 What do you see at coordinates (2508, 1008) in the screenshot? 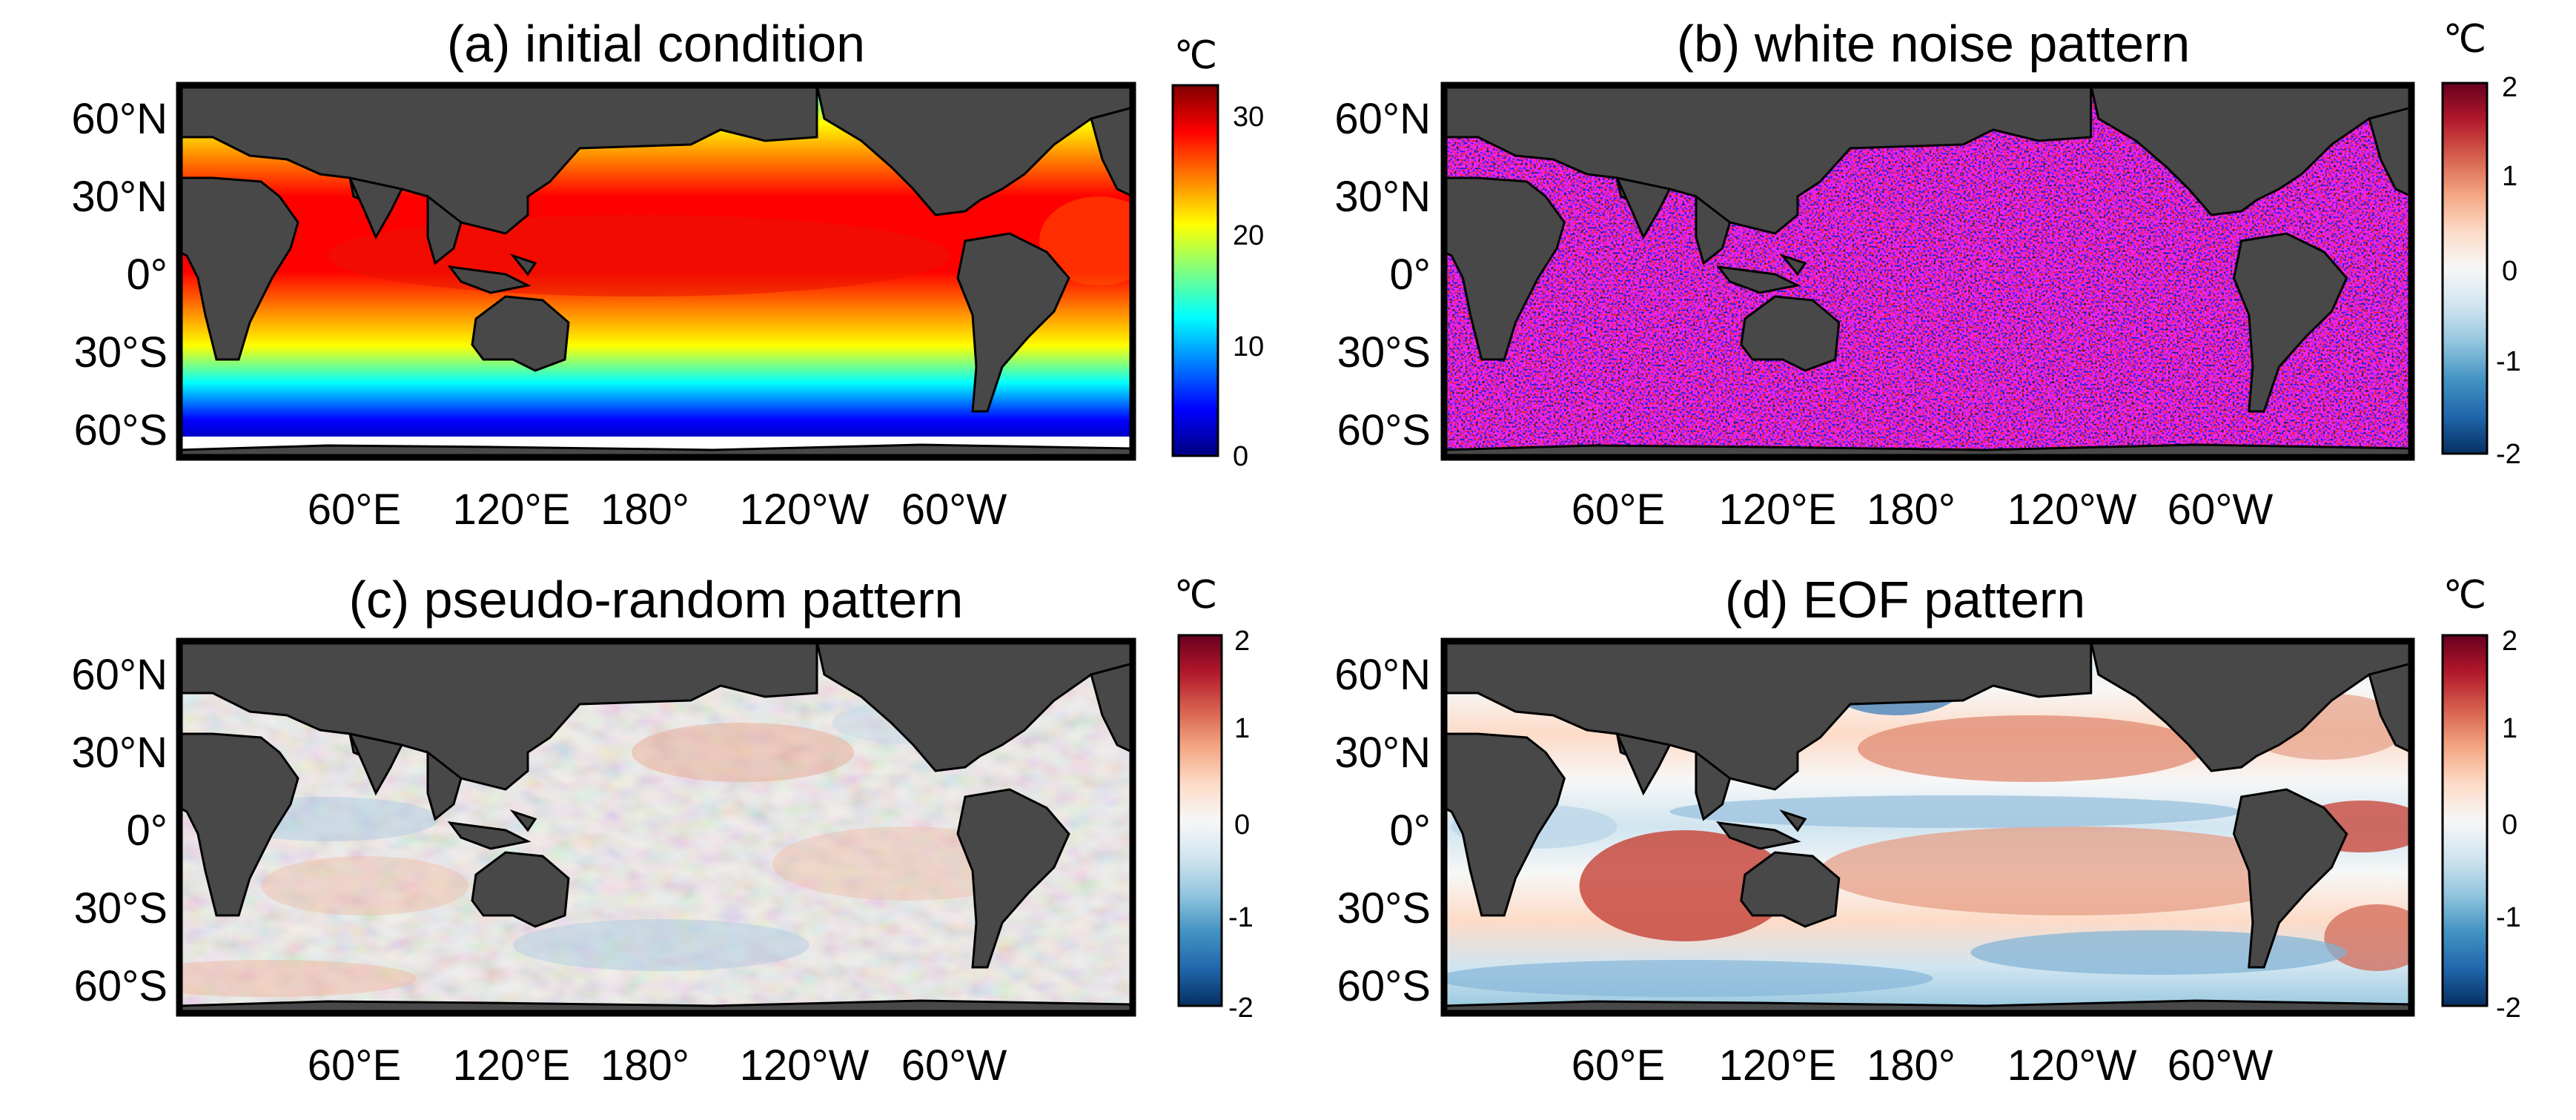
I see `colorbar-tick: -2` at bounding box center [2508, 1008].